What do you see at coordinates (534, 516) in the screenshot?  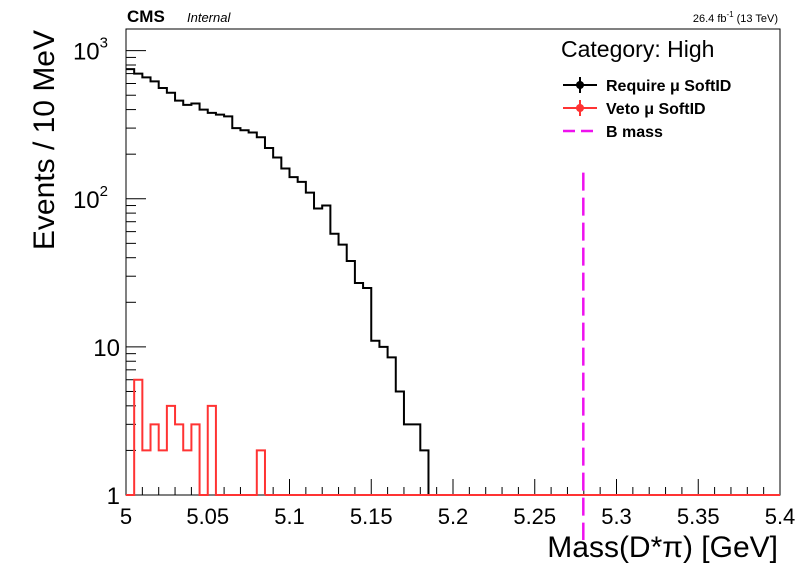 I see `x-tick-label: 5.25` at bounding box center [534, 516].